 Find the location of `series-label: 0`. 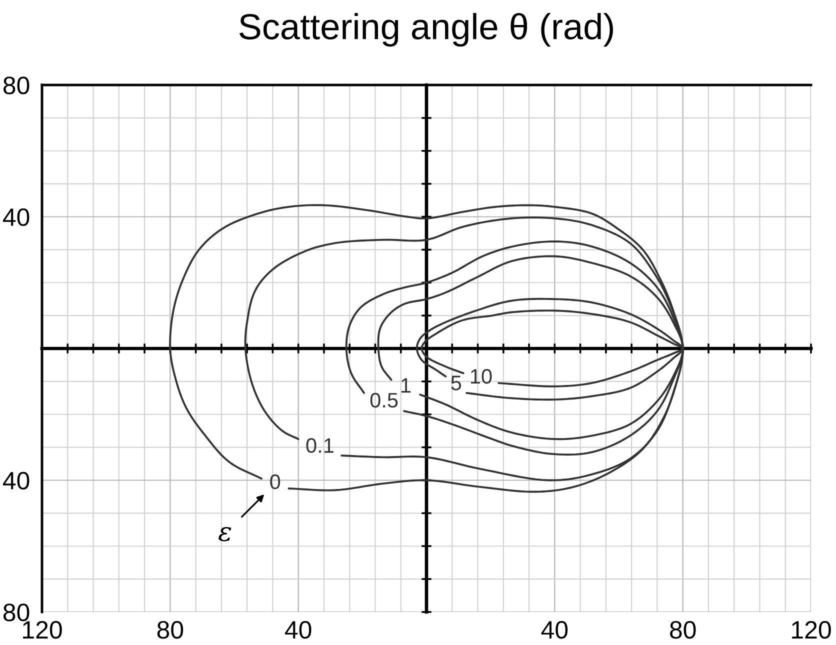

series-label: 0 is located at coordinates (275, 482).